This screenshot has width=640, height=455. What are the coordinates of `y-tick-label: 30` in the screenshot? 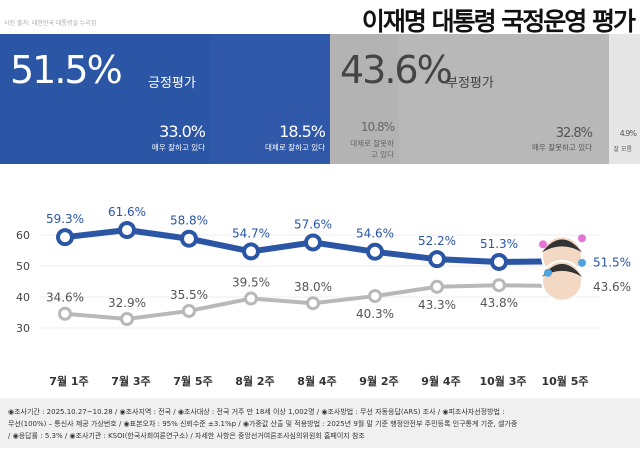 It's located at (23, 328).